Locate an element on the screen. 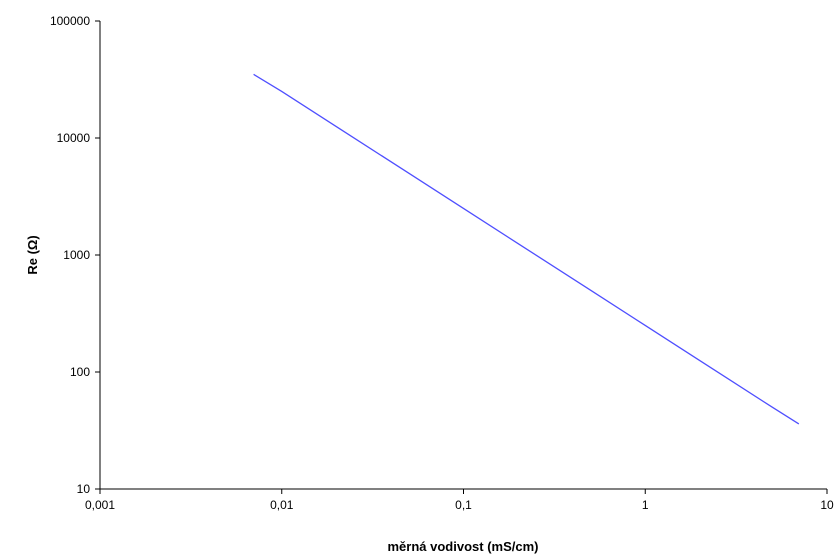 This screenshot has width=840, height=558. y-axis: 10 100 1000 10000 100000 is located at coordinates (75, 255).